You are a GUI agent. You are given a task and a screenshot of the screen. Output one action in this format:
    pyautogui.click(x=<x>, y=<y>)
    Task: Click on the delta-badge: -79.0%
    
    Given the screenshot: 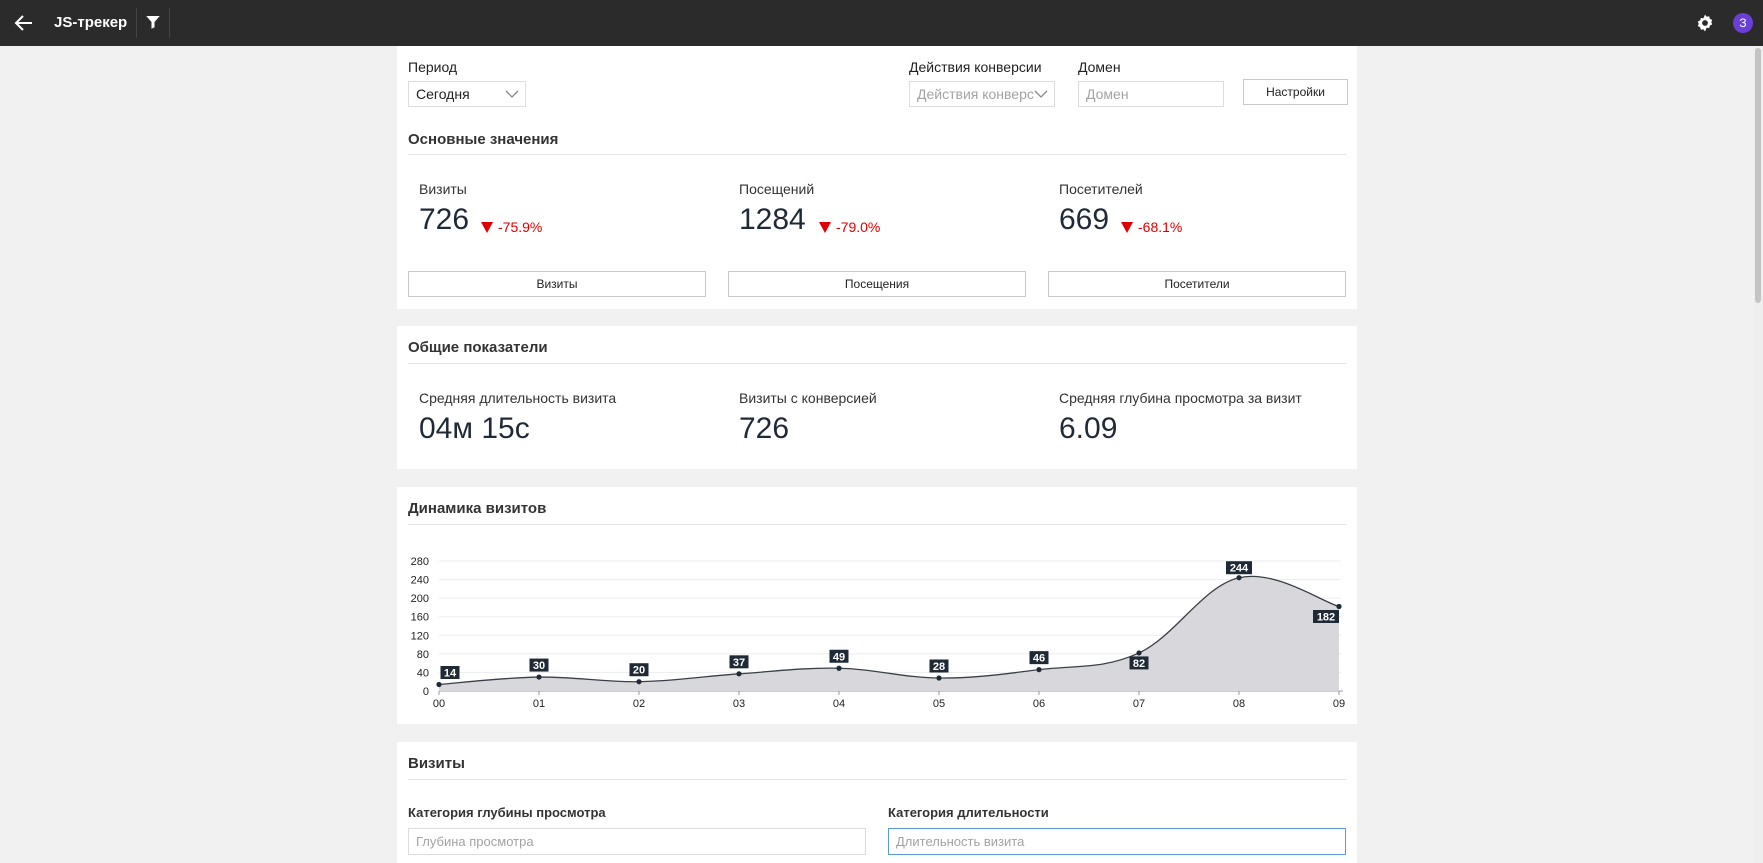 What is the action you would take?
    pyautogui.click(x=849, y=227)
    